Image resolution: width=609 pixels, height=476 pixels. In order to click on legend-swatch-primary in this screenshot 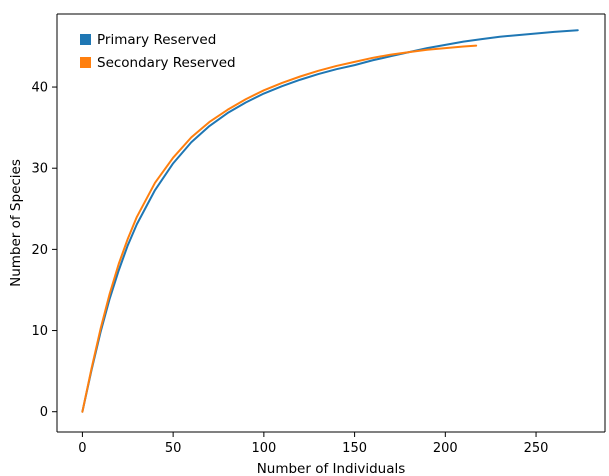, I will do `click(85, 39)`.